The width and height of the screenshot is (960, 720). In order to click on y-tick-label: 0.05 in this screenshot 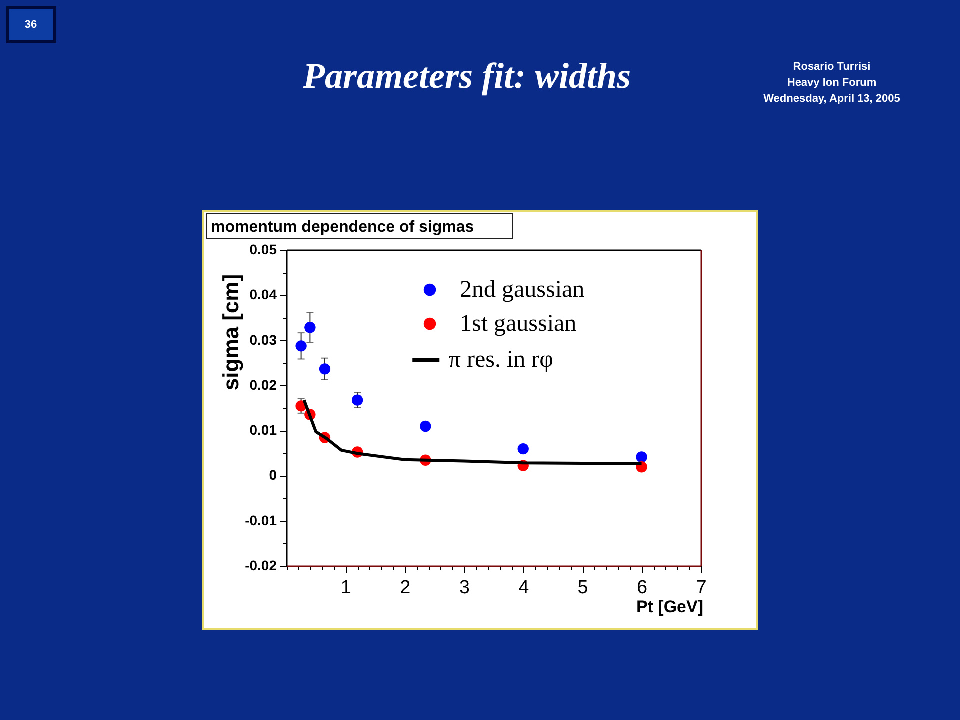, I will do `click(264, 250)`.